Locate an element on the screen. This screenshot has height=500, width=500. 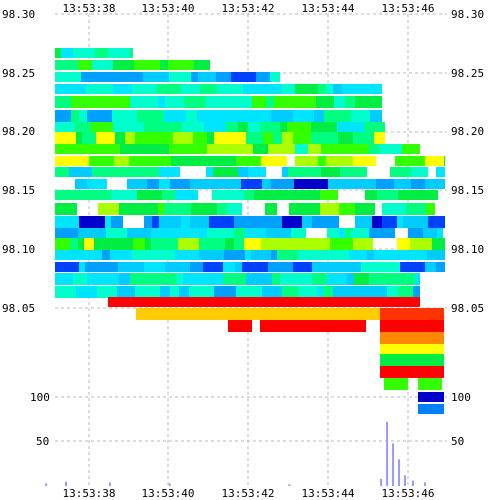
y-tick-right-0: 98.30 is located at coordinates (467, 14).